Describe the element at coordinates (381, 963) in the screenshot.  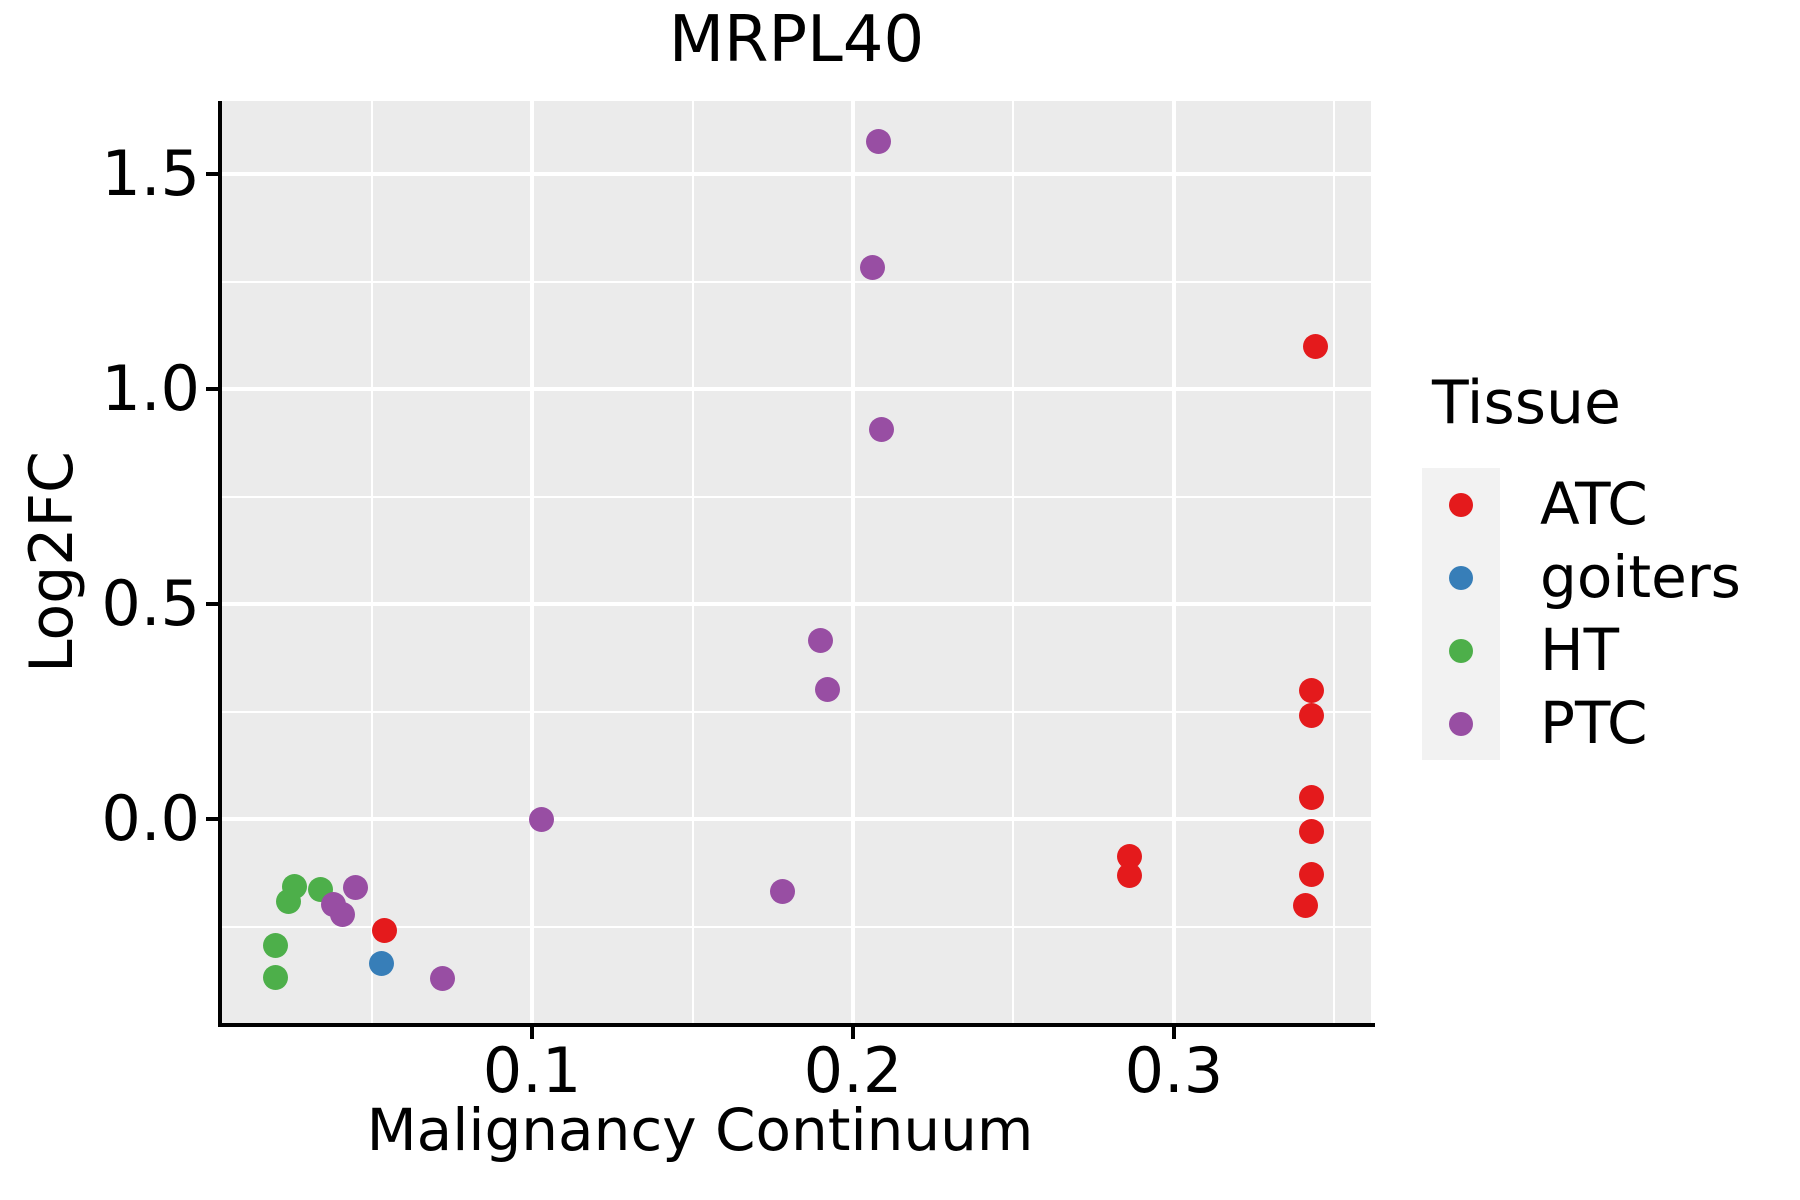
I see `data-point-goiters` at that location.